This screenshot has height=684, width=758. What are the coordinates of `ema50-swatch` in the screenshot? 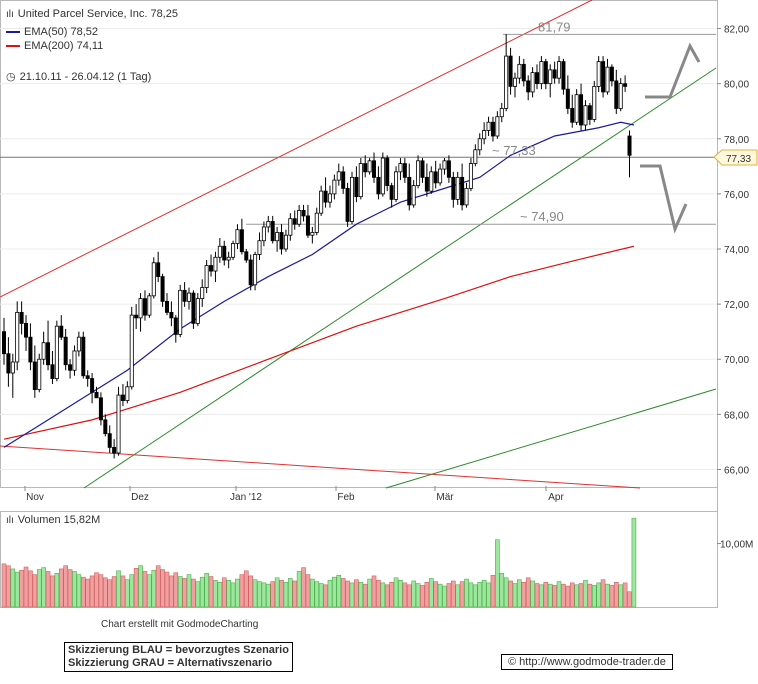 It's located at (13, 32).